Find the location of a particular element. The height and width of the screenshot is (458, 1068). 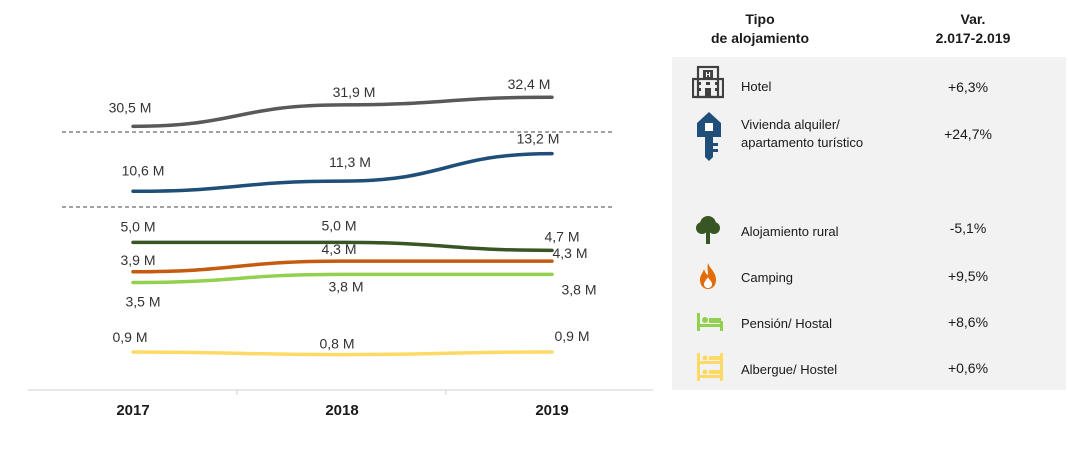

row-label-albergue: Albergue/ Hostel is located at coordinates (789, 369).